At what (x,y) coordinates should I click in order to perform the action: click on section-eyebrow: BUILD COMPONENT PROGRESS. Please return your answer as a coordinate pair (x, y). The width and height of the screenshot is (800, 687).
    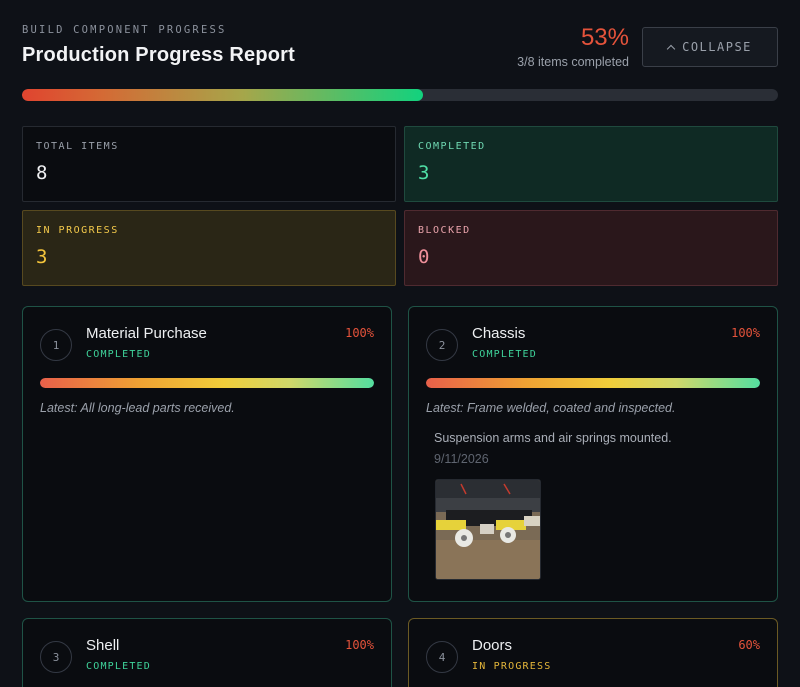
    Looking at the image, I should click on (124, 30).